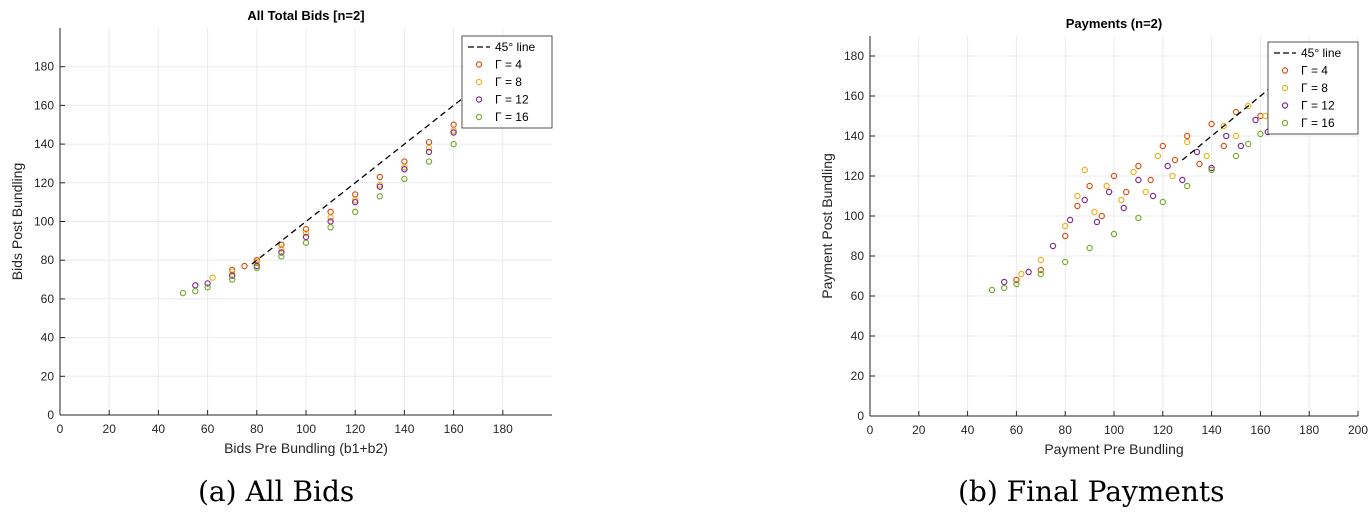 This screenshot has width=1371, height=516. I want to click on y-tick-label: 140, so click(854, 136).